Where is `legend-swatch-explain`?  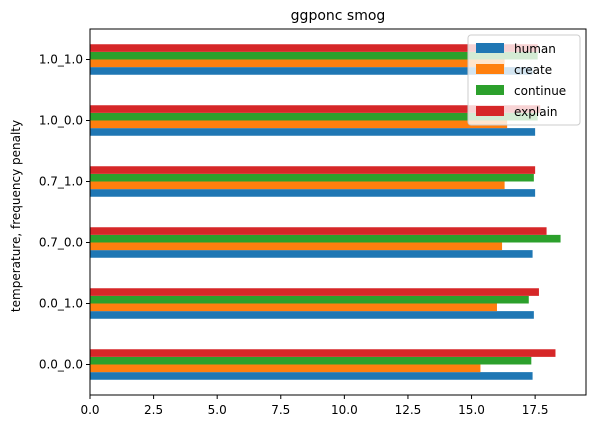 legend-swatch-explain is located at coordinates (490, 111).